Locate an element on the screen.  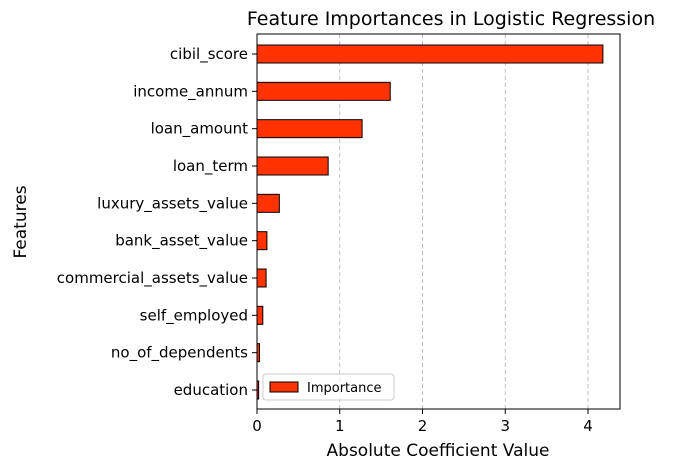
bar-loan_amount is located at coordinates (309, 129).